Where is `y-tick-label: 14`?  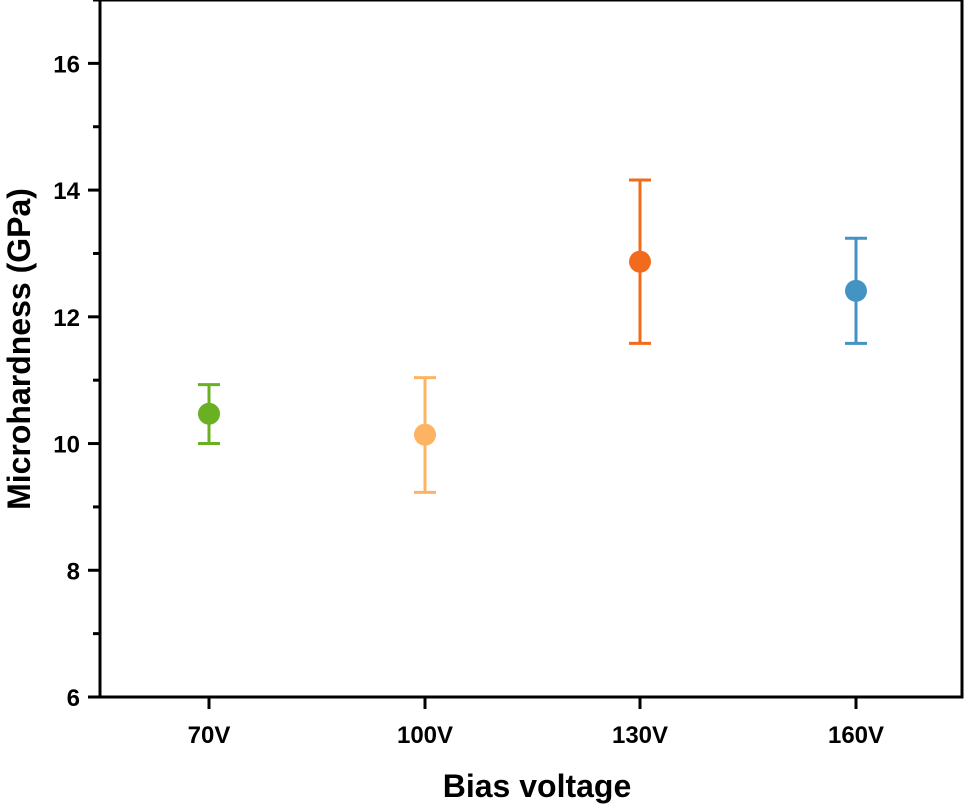 y-tick-label: 14 is located at coordinates (66, 191).